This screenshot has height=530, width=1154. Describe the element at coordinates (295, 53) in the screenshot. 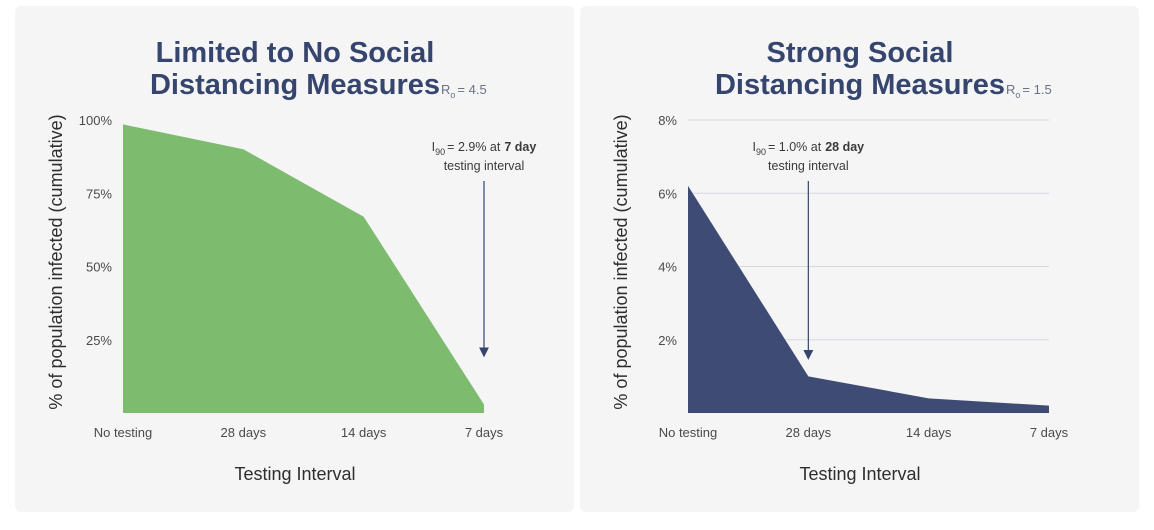

I see `chart-title-line1: Limited to No Social` at that location.